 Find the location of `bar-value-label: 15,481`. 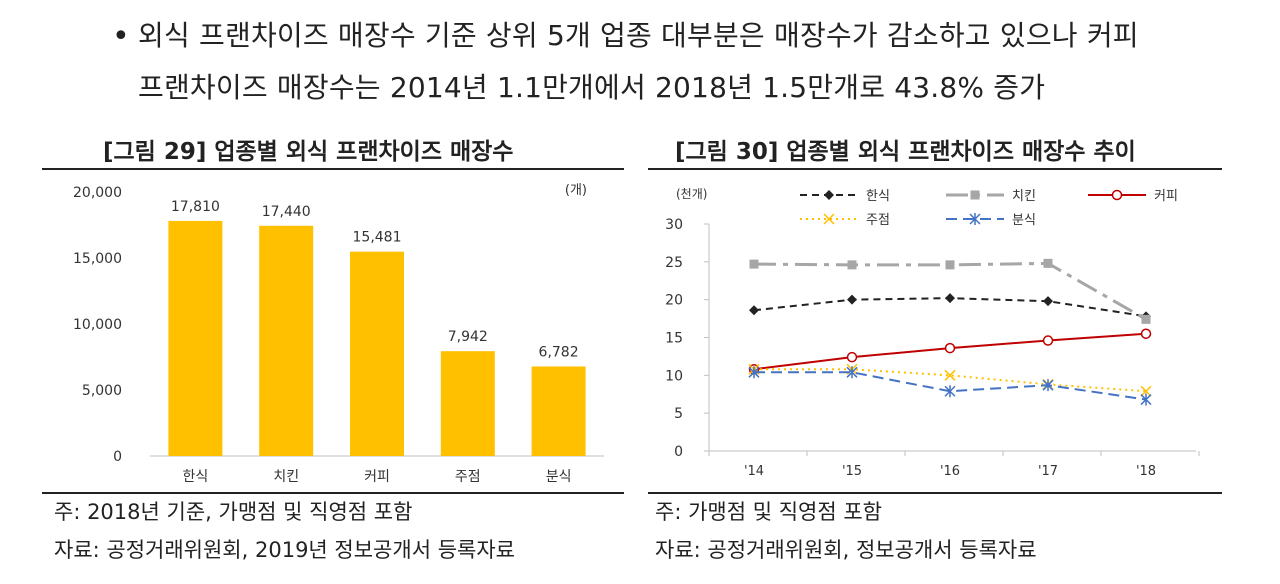

bar-value-label: 15,481 is located at coordinates (377, 238).